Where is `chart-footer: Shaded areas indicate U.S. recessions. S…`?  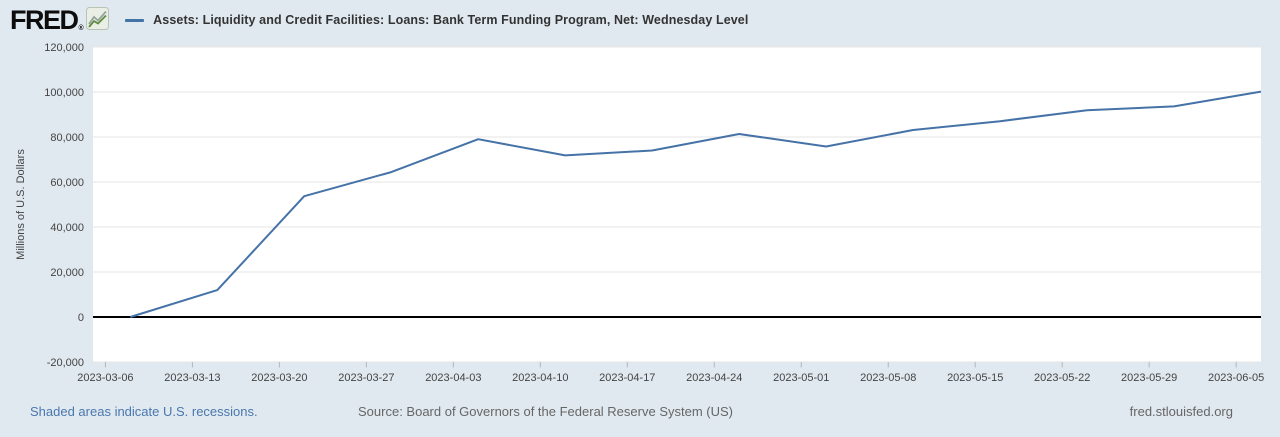 chart-footer: Shaded areas indicate U.S. recessions. S… is located at coordinates (640, 412).